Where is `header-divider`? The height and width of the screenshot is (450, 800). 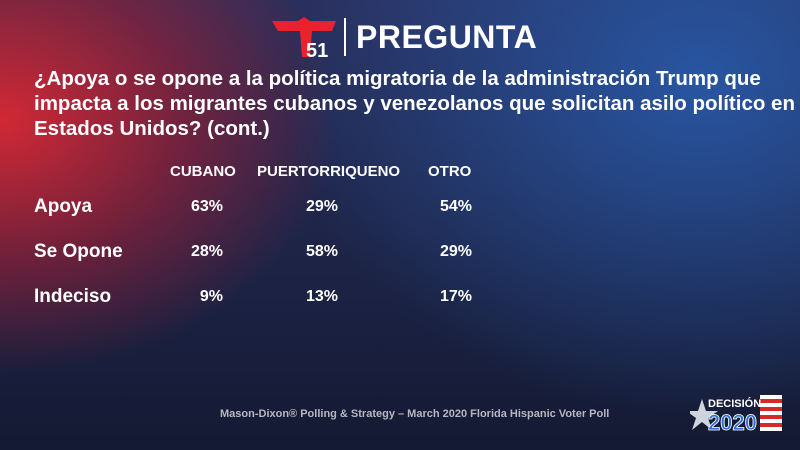
header-divider is located at coordinates (345, 37).